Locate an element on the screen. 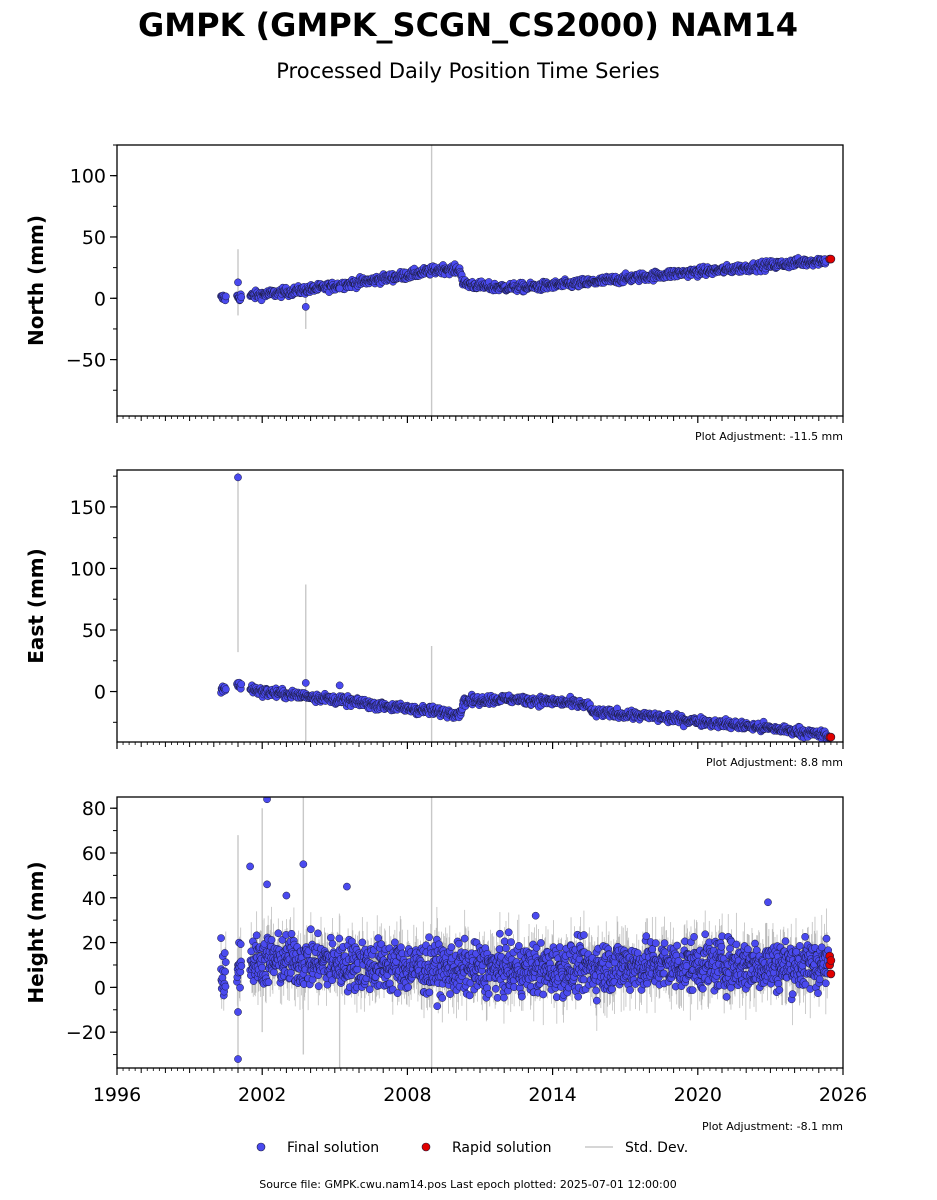  chart-title: GMPK (GMPK_SCGN_CS2000) NAM14 is located at coordinates (468, 25).